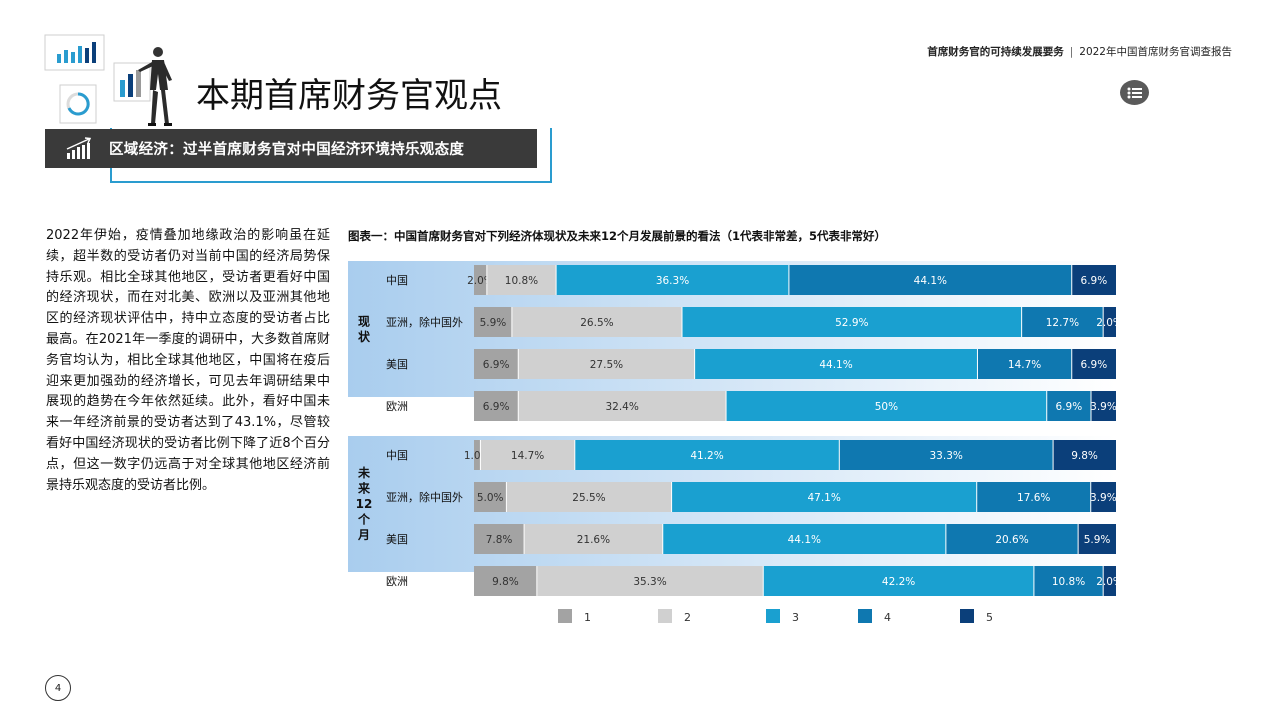  What do you see at coordinates (155, 86) in the screenshot?
I see `person-figure-icon` at bounding box center [155, 86].